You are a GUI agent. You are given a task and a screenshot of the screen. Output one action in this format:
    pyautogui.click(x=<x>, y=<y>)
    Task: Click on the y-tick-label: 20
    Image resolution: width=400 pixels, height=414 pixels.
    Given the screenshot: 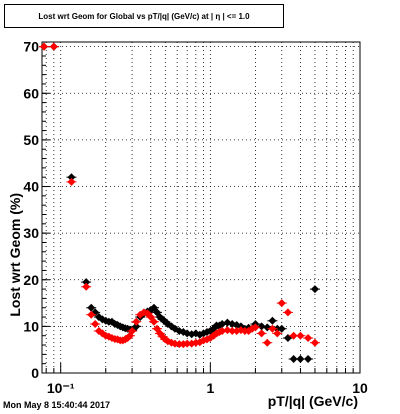 What is the action you would take?
    pyautogui.click(x=31, y=280)
    